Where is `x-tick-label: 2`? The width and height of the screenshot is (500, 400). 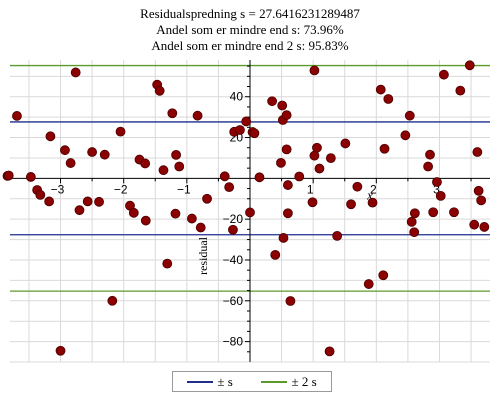
x-tick-label: 2 is located at coordinates (373, 189).